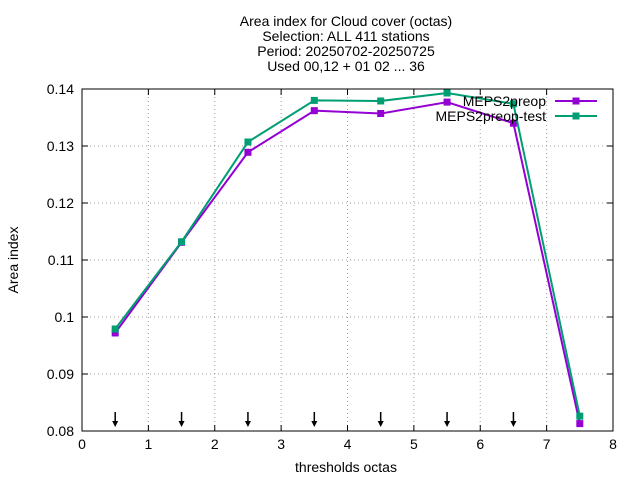 The image size is (640, 480). I want to click on x-tick-label: 3, so click(281, 444).